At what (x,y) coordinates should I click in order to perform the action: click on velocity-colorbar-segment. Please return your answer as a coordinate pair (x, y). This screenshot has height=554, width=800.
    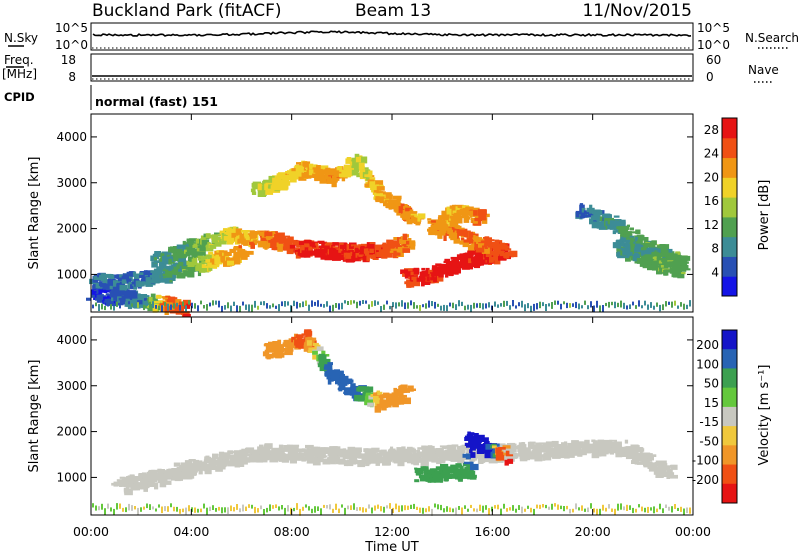
    Looking at the image, I should click on (729, 474).